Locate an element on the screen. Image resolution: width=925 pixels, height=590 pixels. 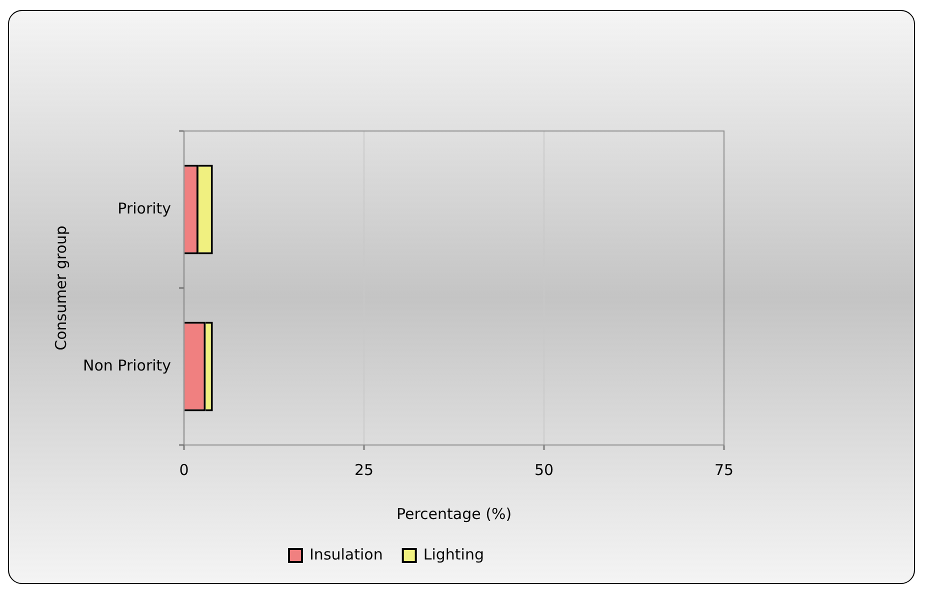
x-tick-label: 0 is located at coordinates (184, 469).